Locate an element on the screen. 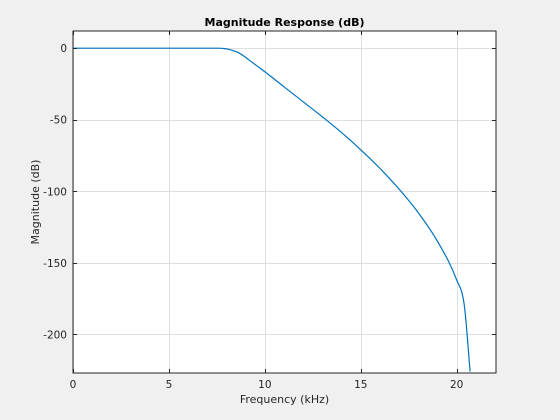 The height and width of the screenshot is (420, 560). x-tick-label: 10 is located at coordinates (264, 385).